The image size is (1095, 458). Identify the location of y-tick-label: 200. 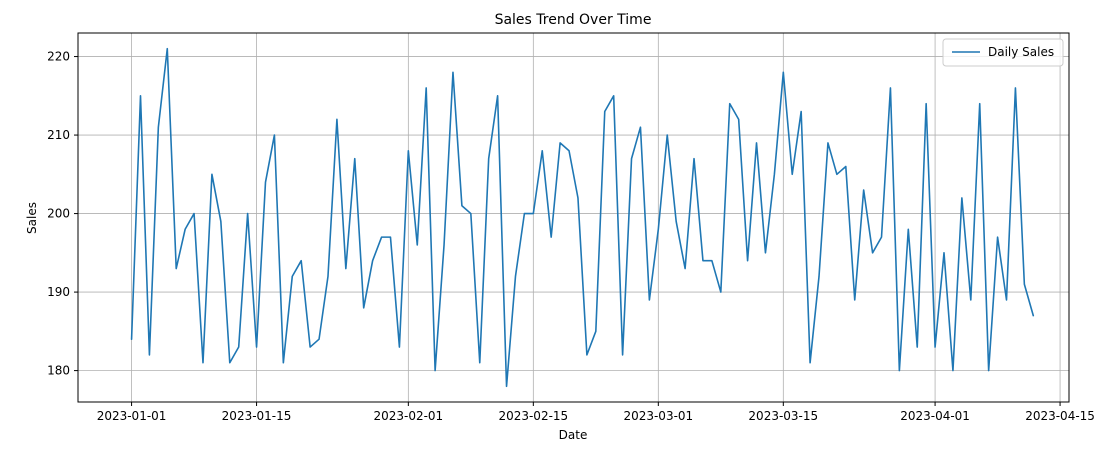
(58, 214).